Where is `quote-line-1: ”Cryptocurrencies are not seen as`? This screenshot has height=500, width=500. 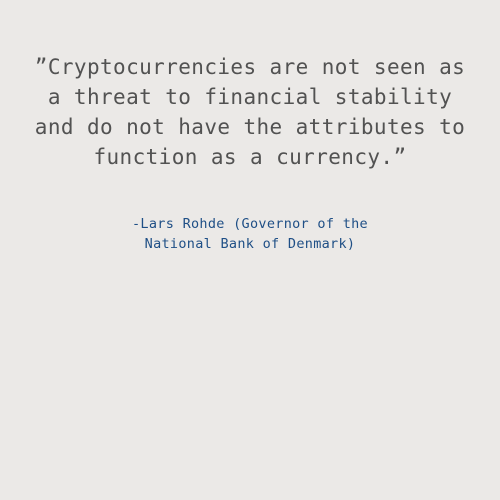 quote-line-1: ”Cryptocurrencies are not seen as is located at coordinates (250, 67).